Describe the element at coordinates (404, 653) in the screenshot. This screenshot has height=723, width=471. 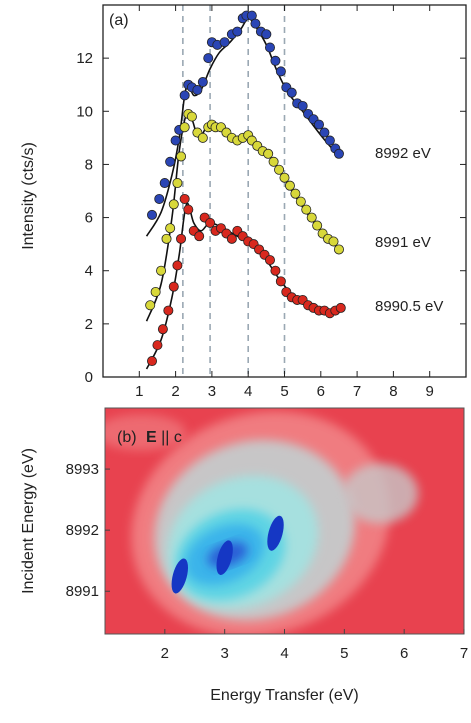
I see `x-tick-label: 6` at that location.